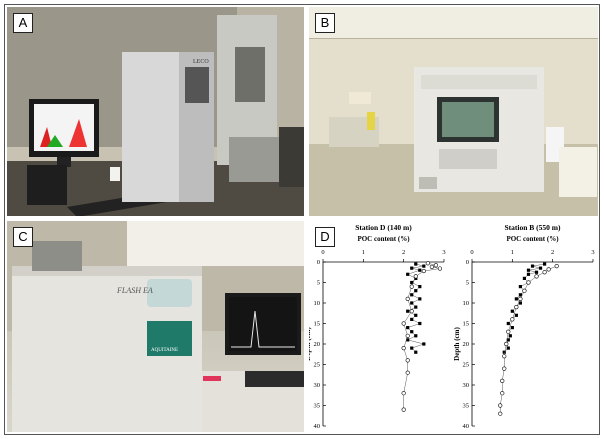 The image size is (604, 439). Describe the element at coordinates (467, 283) in the screenshot. I see `y-tick-label: 5` at that location.